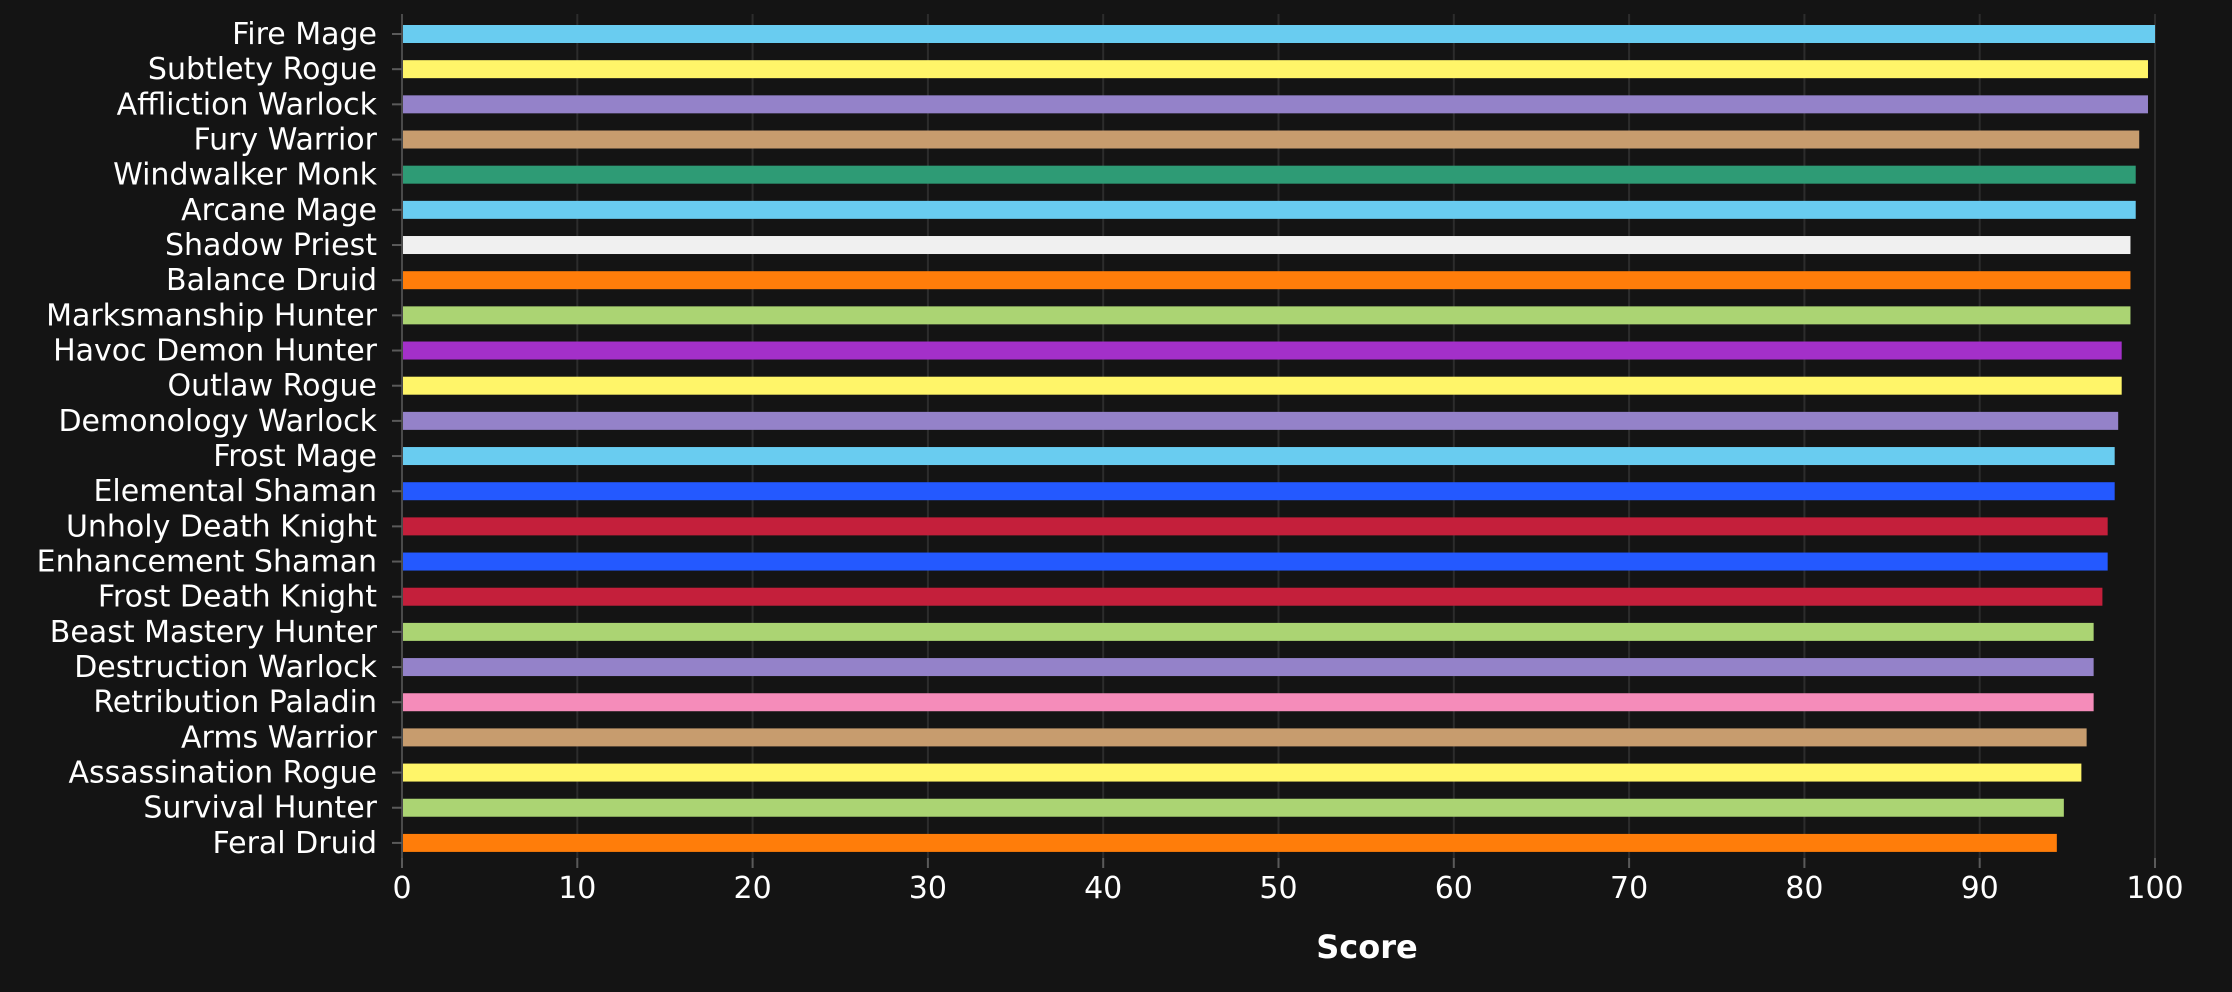  What do you see at coordinates (1454, 888) in the screenshot?
I see `x-tick-label: 60` at bounding box center [1454, 888].